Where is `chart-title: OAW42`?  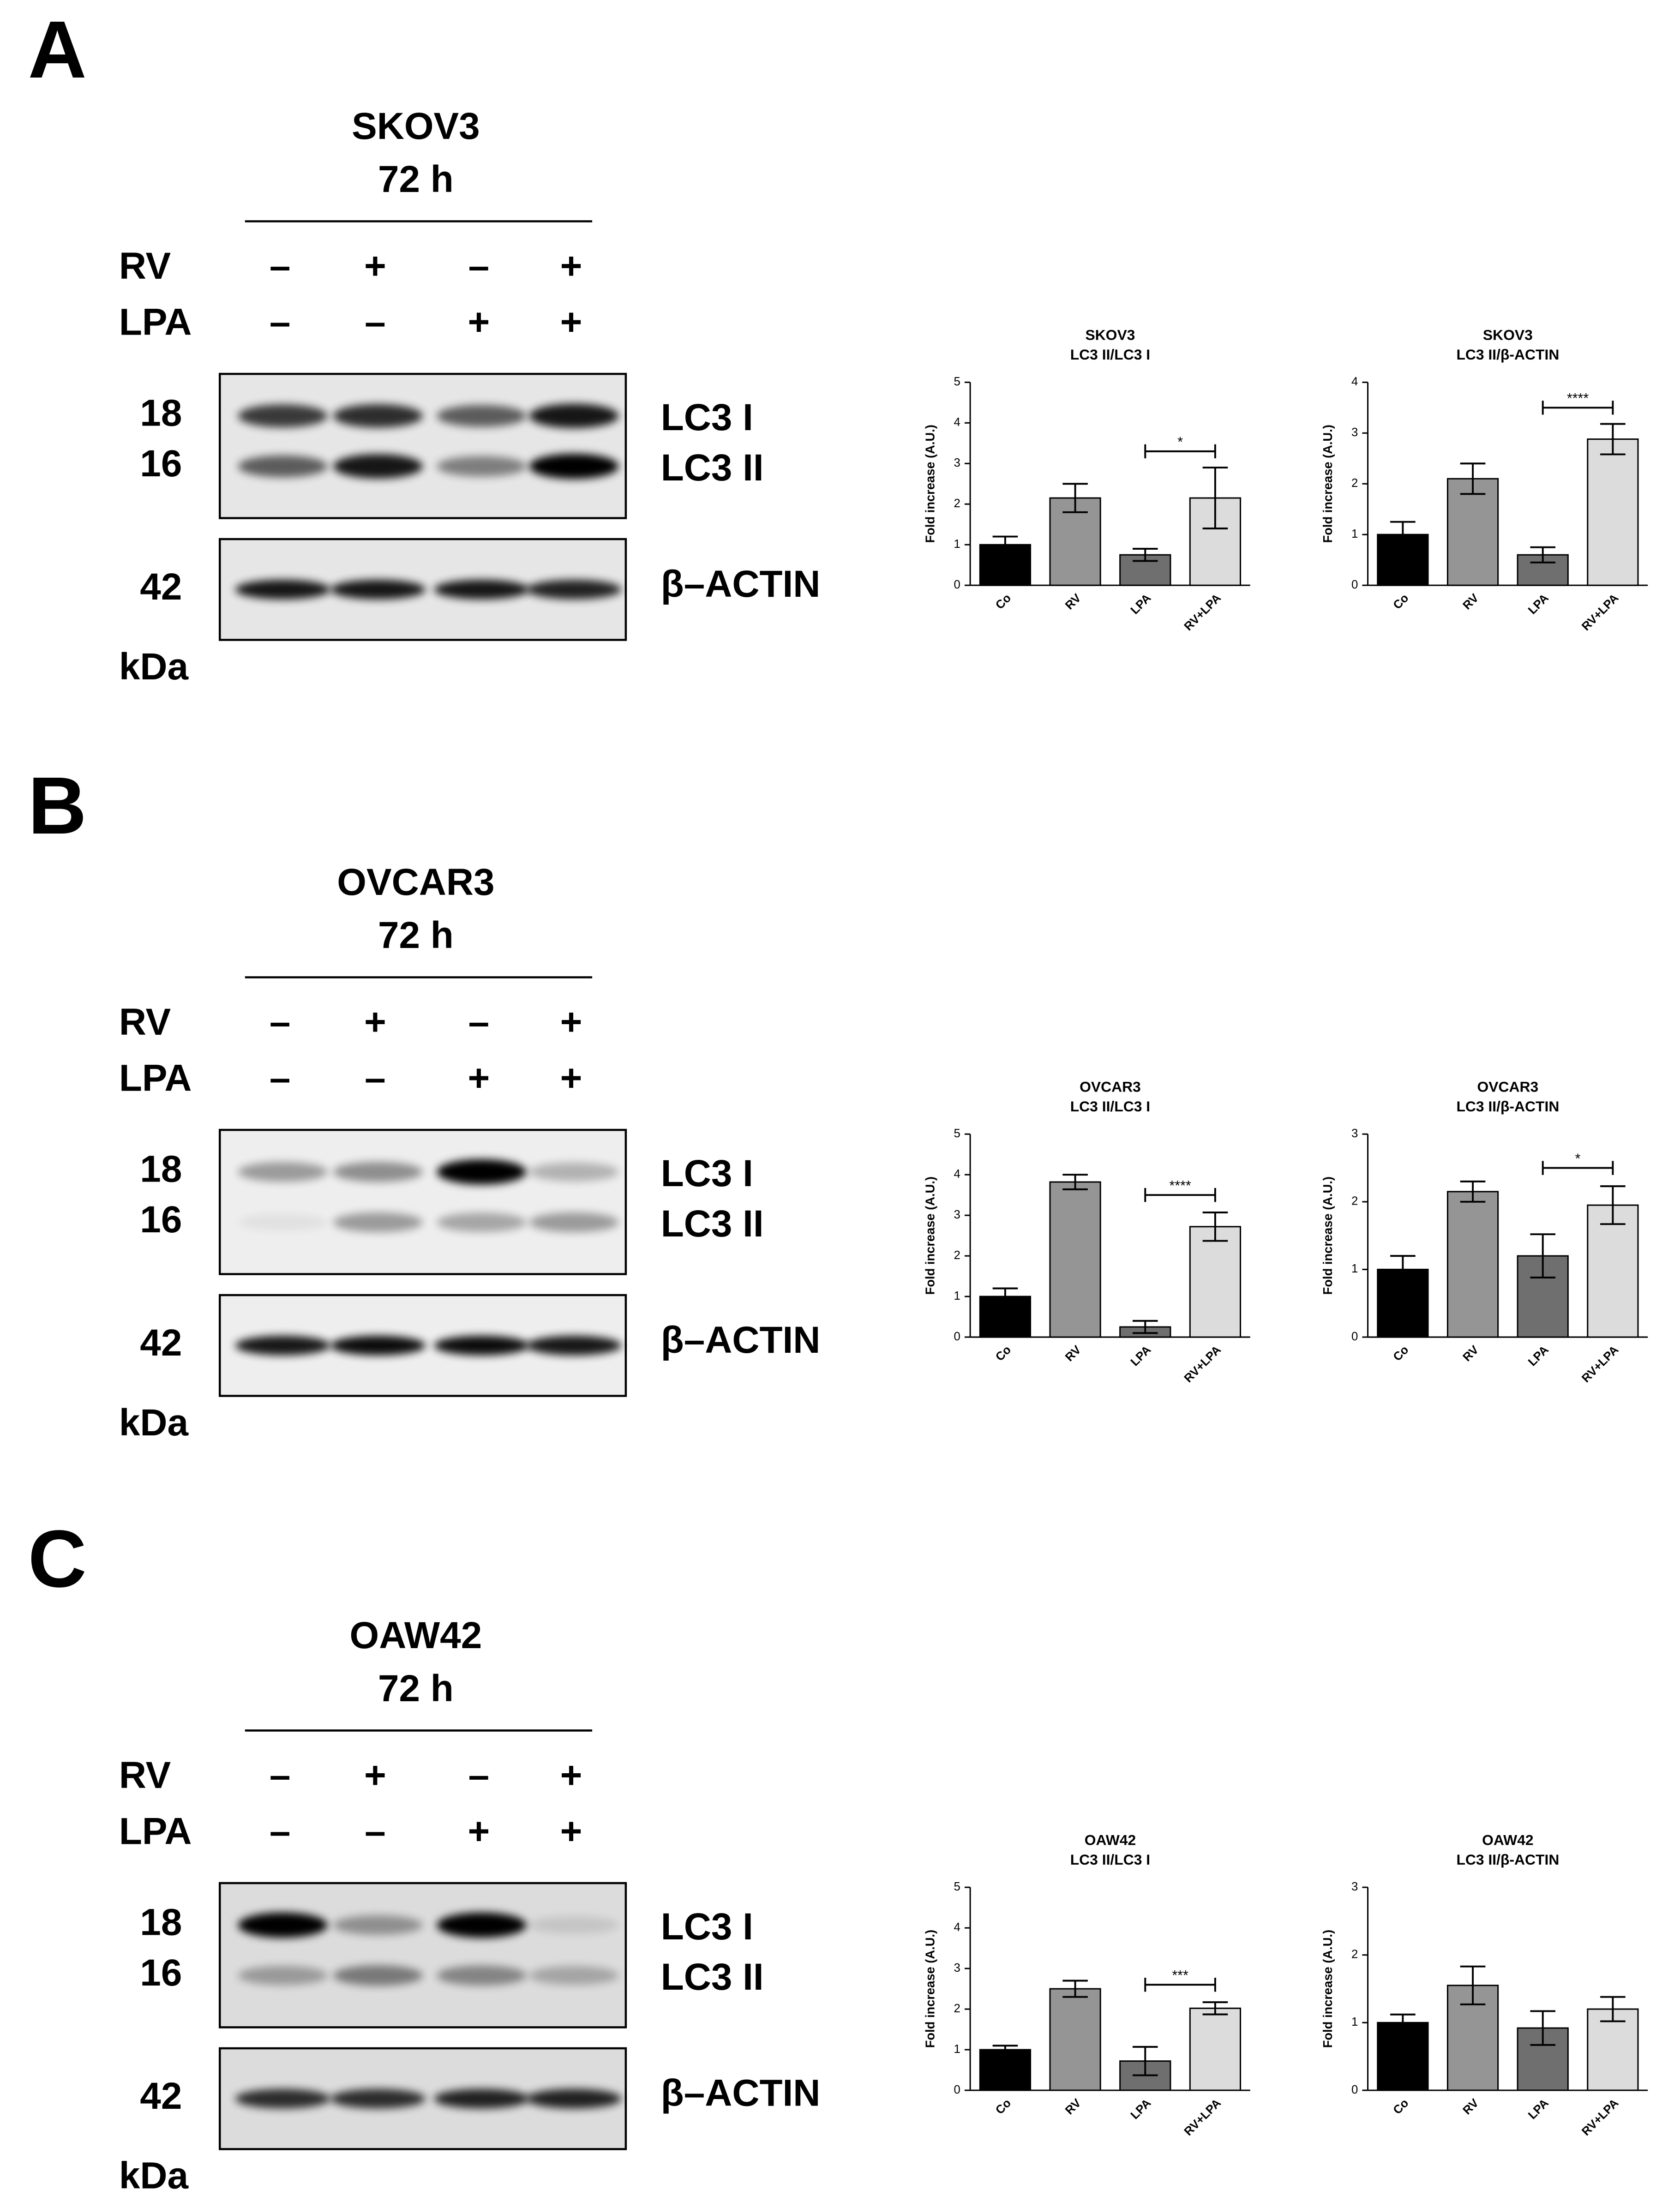 chart-title: OAW42 is located at coordinates (1507, 1839).